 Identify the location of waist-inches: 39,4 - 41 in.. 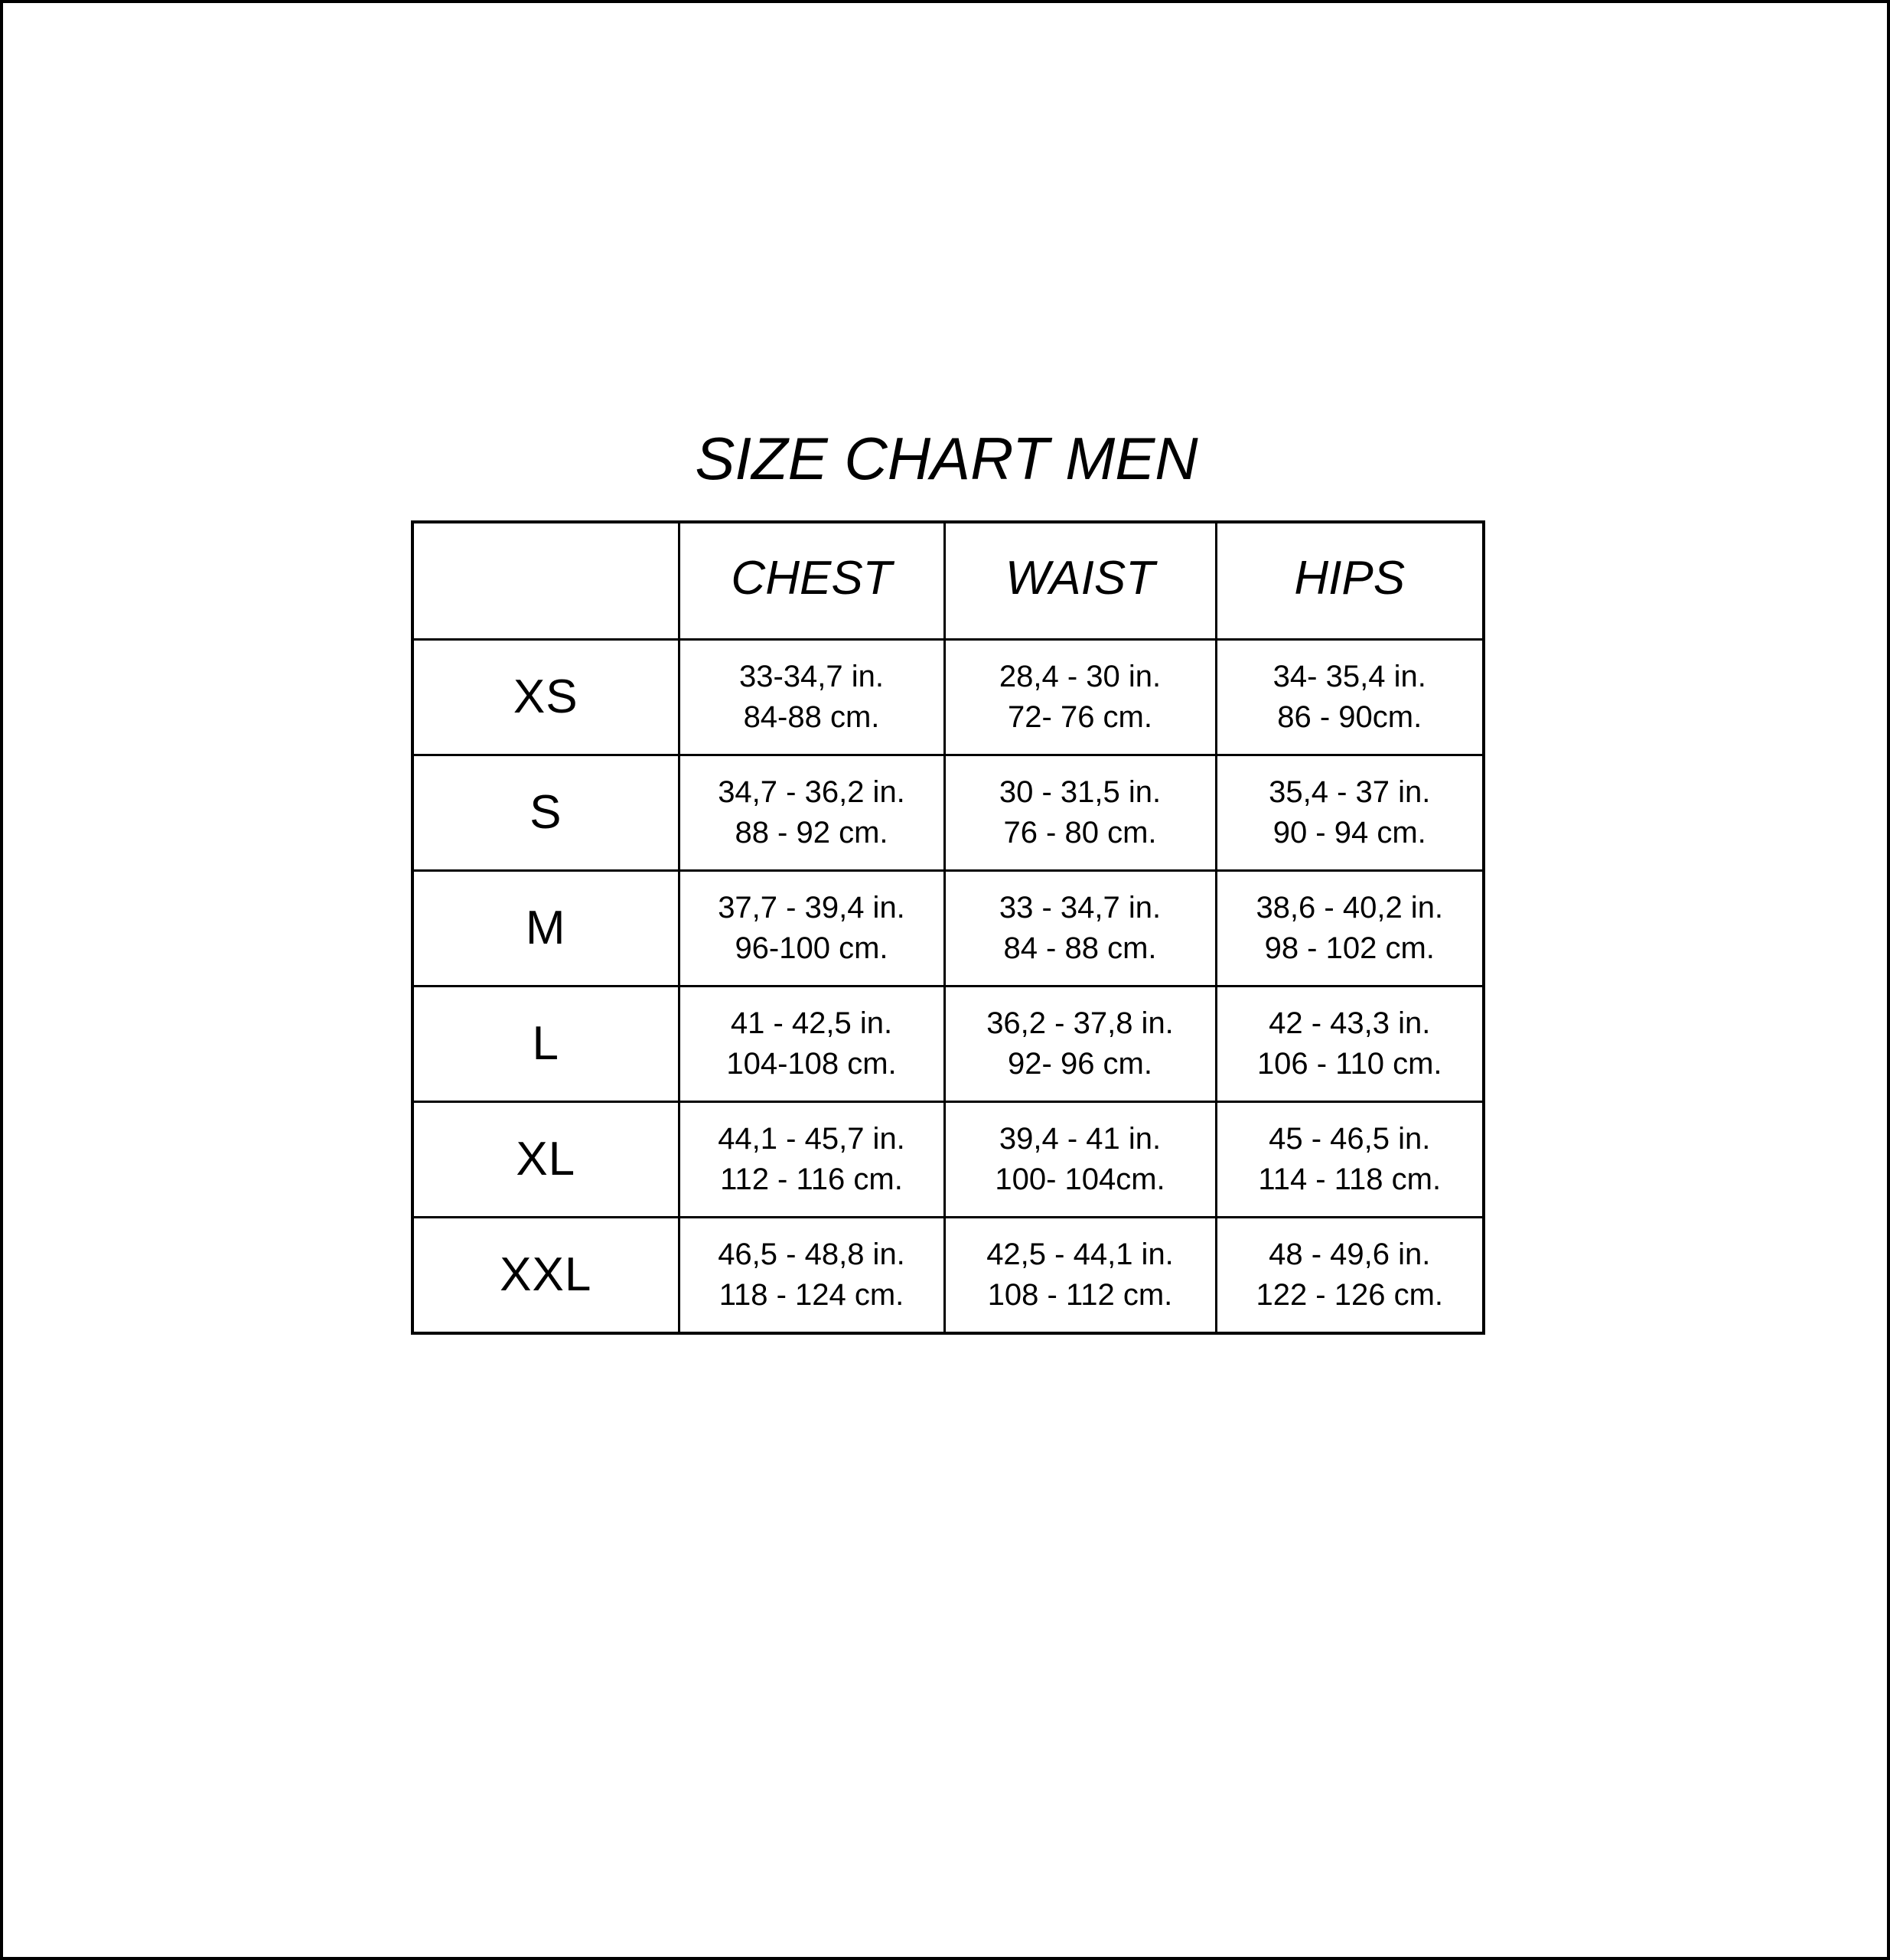
(1081, 1139).